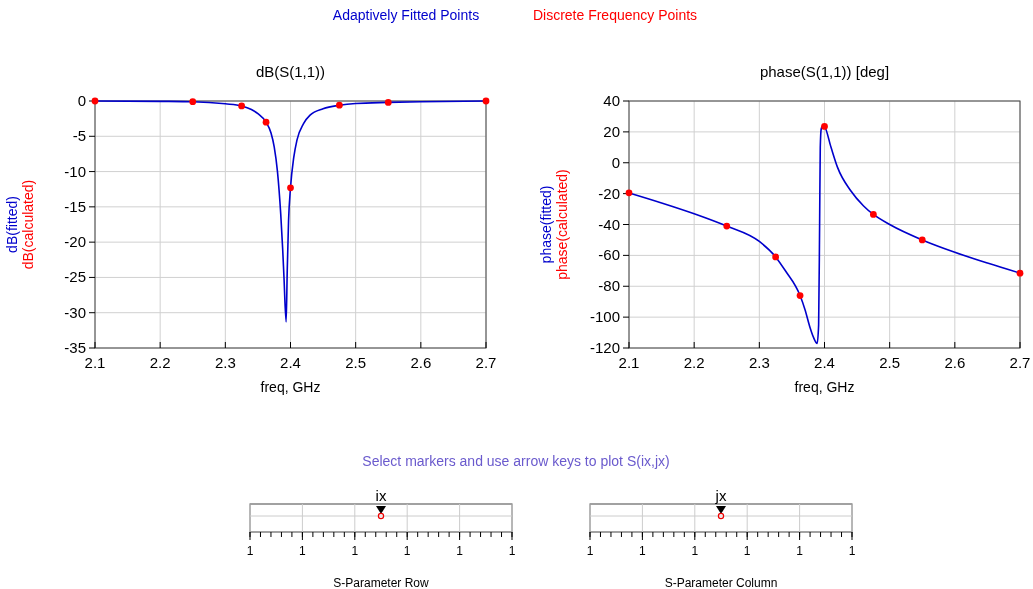  What do you see at coordinates (611, 131) in the screenshot?
I see `y-tick-label: 20` at bounding box center [611, 131].